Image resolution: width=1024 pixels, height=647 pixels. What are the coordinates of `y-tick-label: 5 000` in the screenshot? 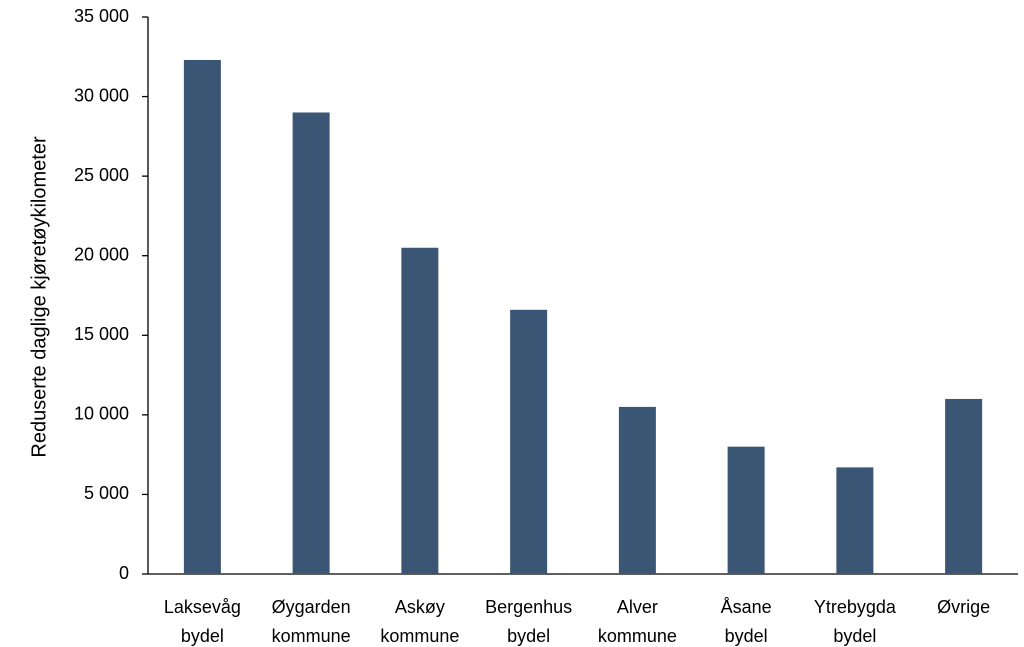 It's located at (106, 493).